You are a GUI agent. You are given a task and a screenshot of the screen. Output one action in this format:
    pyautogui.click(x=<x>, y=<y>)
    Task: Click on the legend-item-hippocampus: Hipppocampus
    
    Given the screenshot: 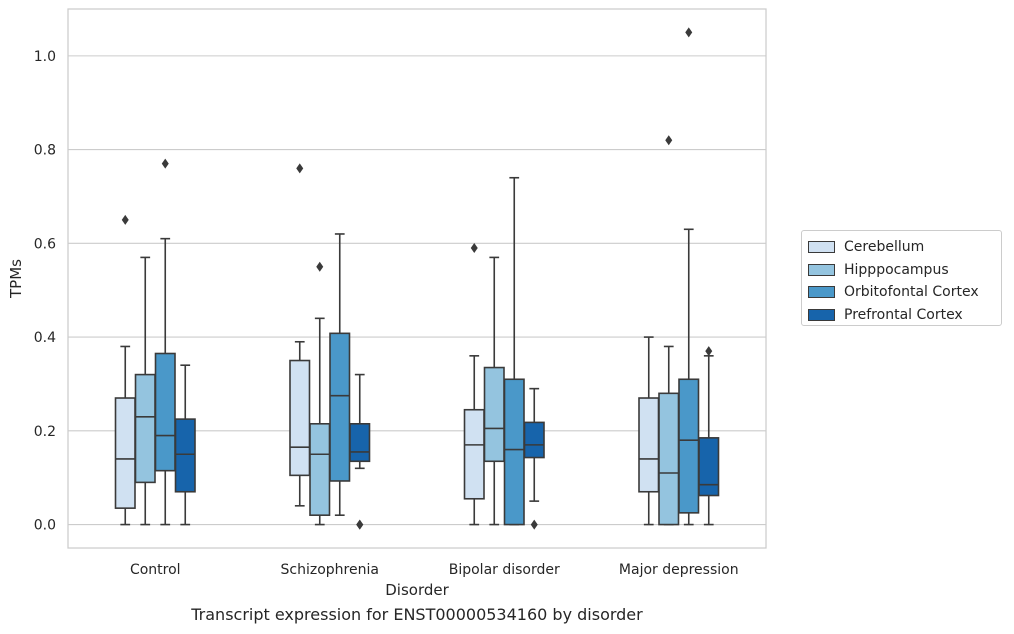 What is the action you would take?
    pyautogui.click(x=904, y=270)
    